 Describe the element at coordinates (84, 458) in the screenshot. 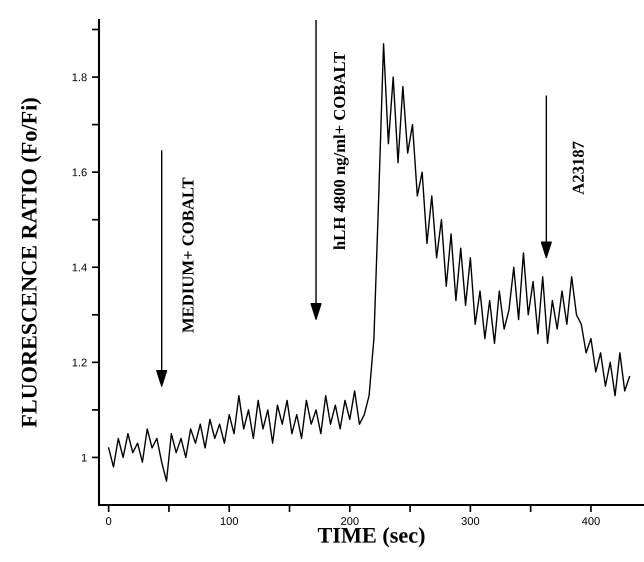

I see `y-tick-label: 1` at that location.